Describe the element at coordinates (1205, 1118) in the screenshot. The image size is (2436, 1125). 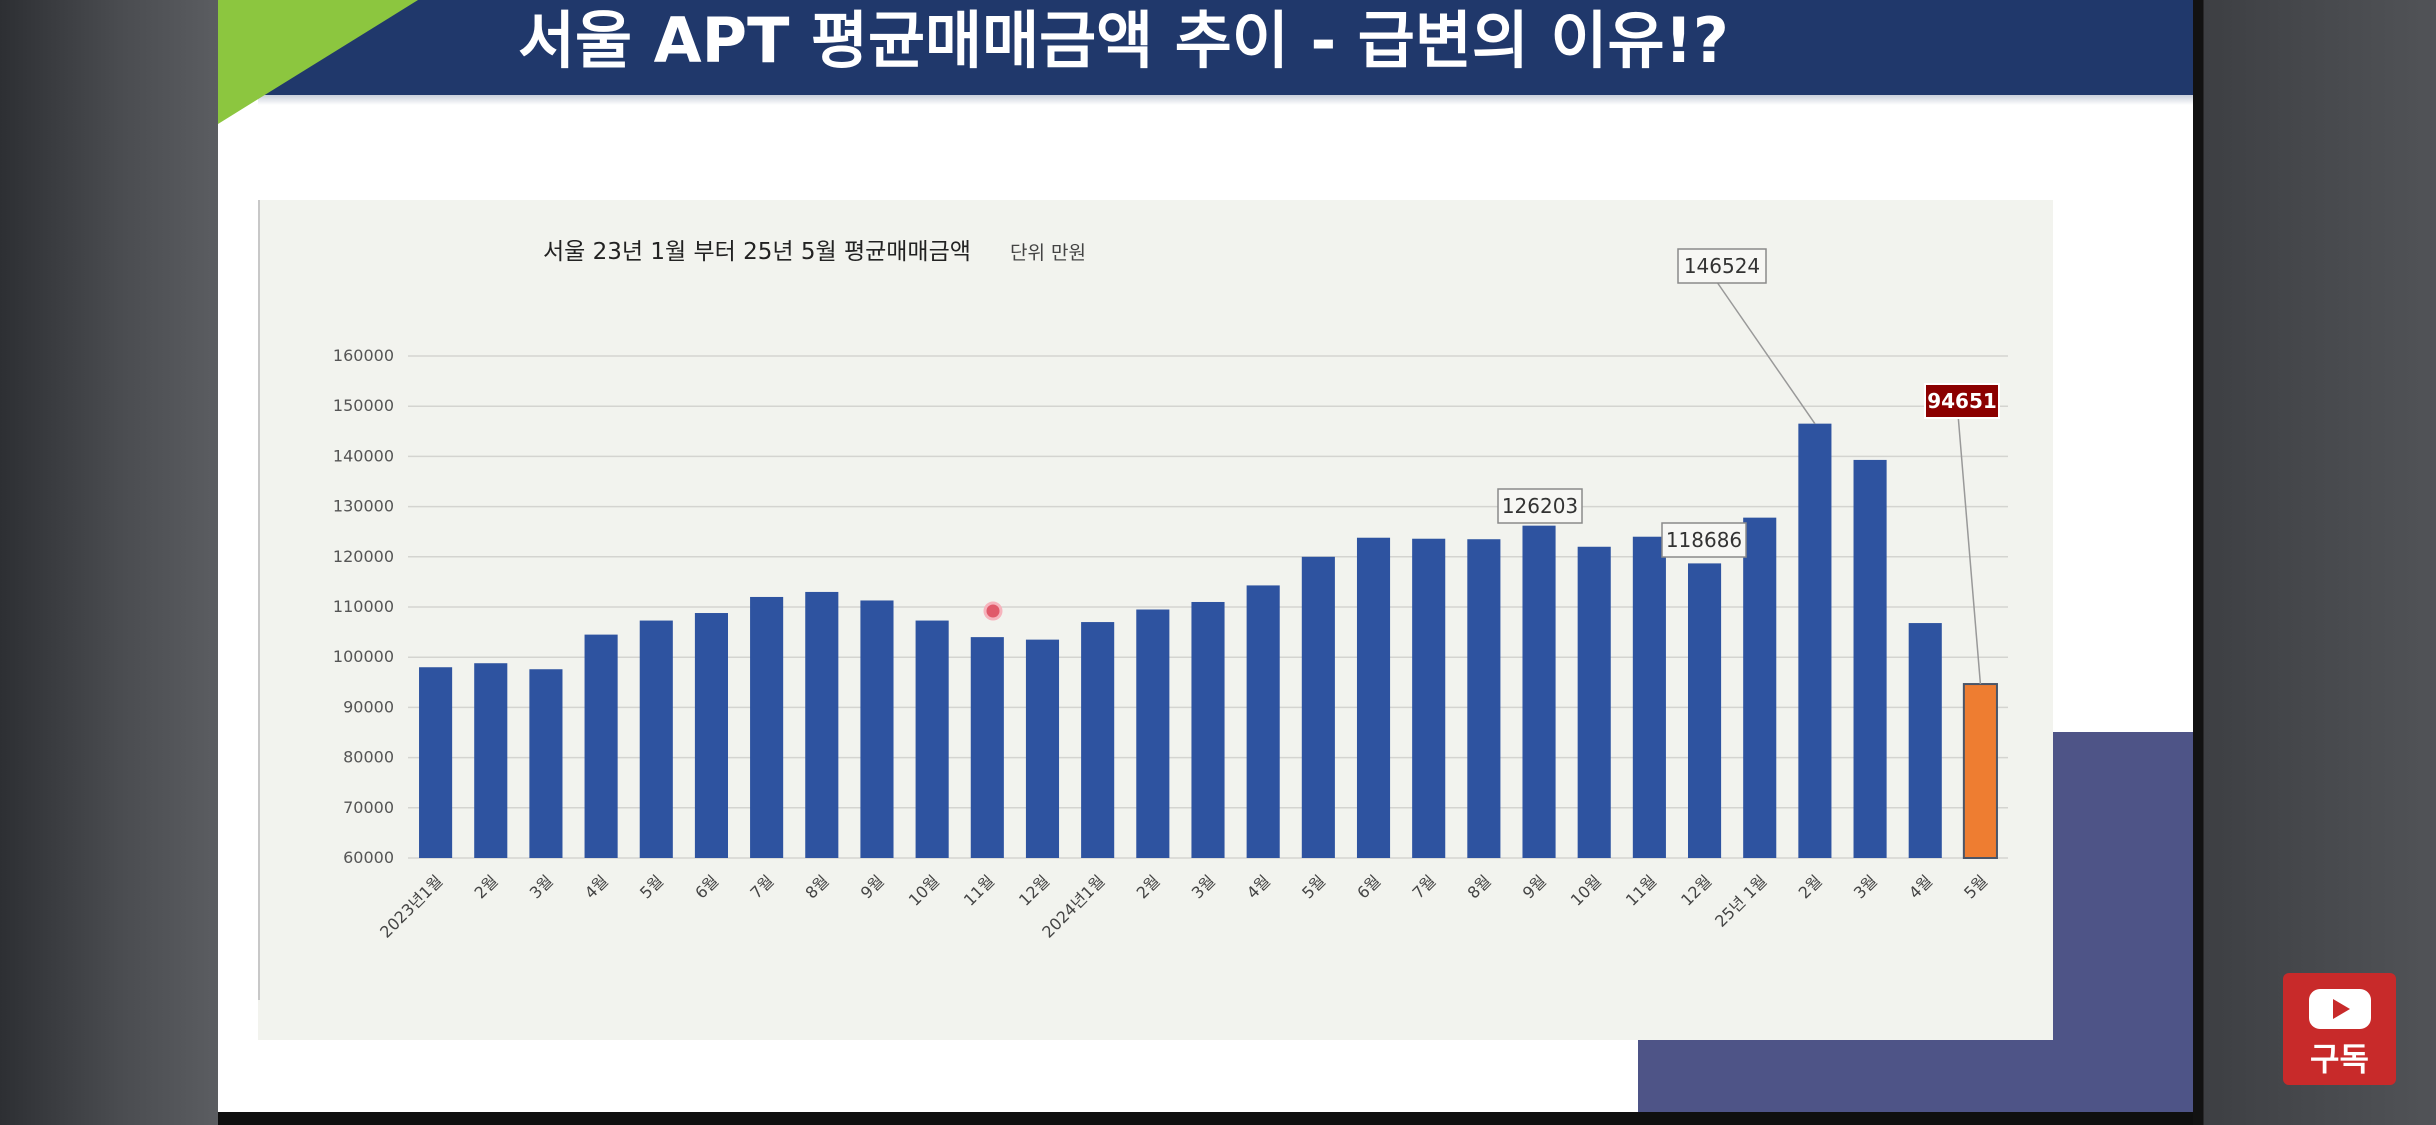
I see `video-bottom-bar` at that location.